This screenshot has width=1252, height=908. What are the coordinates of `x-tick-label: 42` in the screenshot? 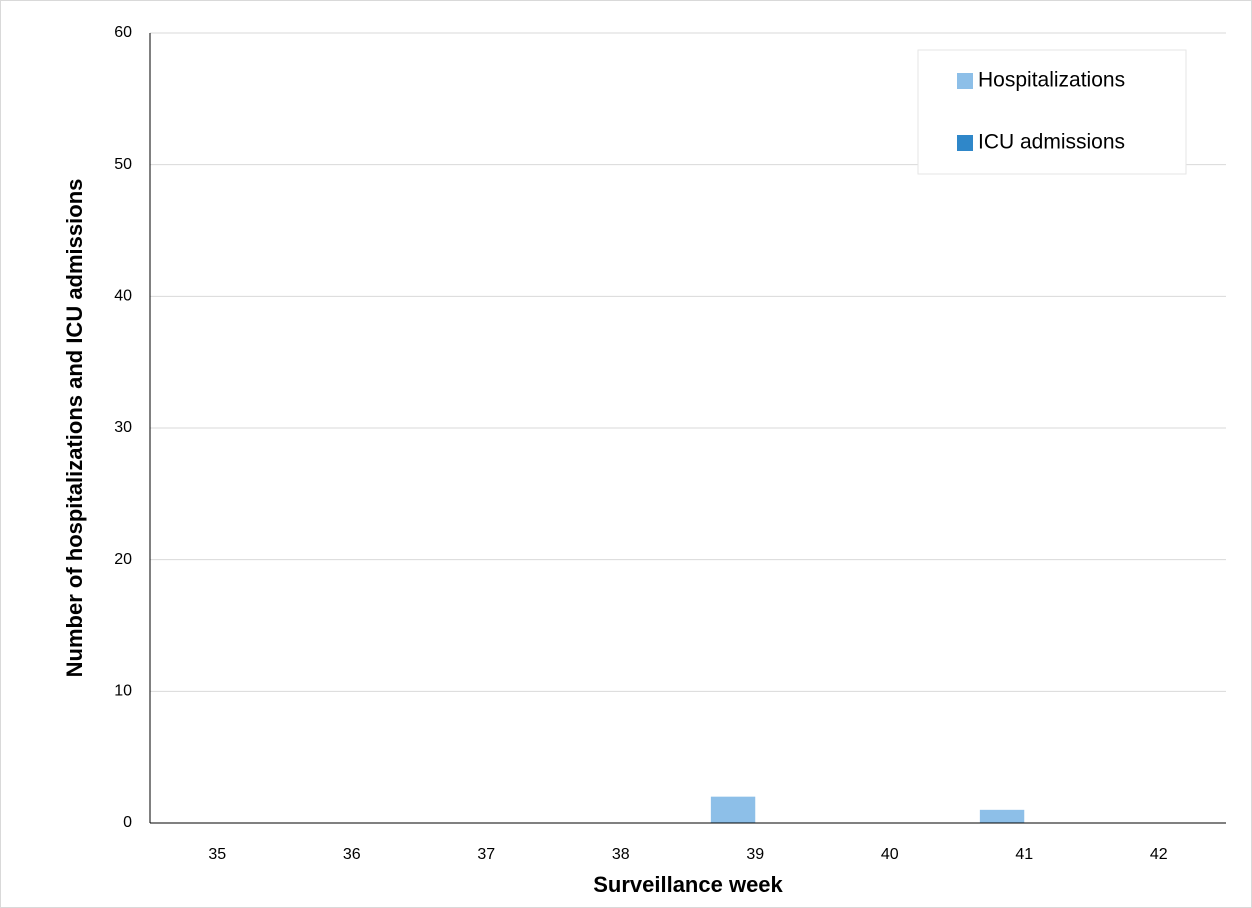 It's located at (1159, 854).